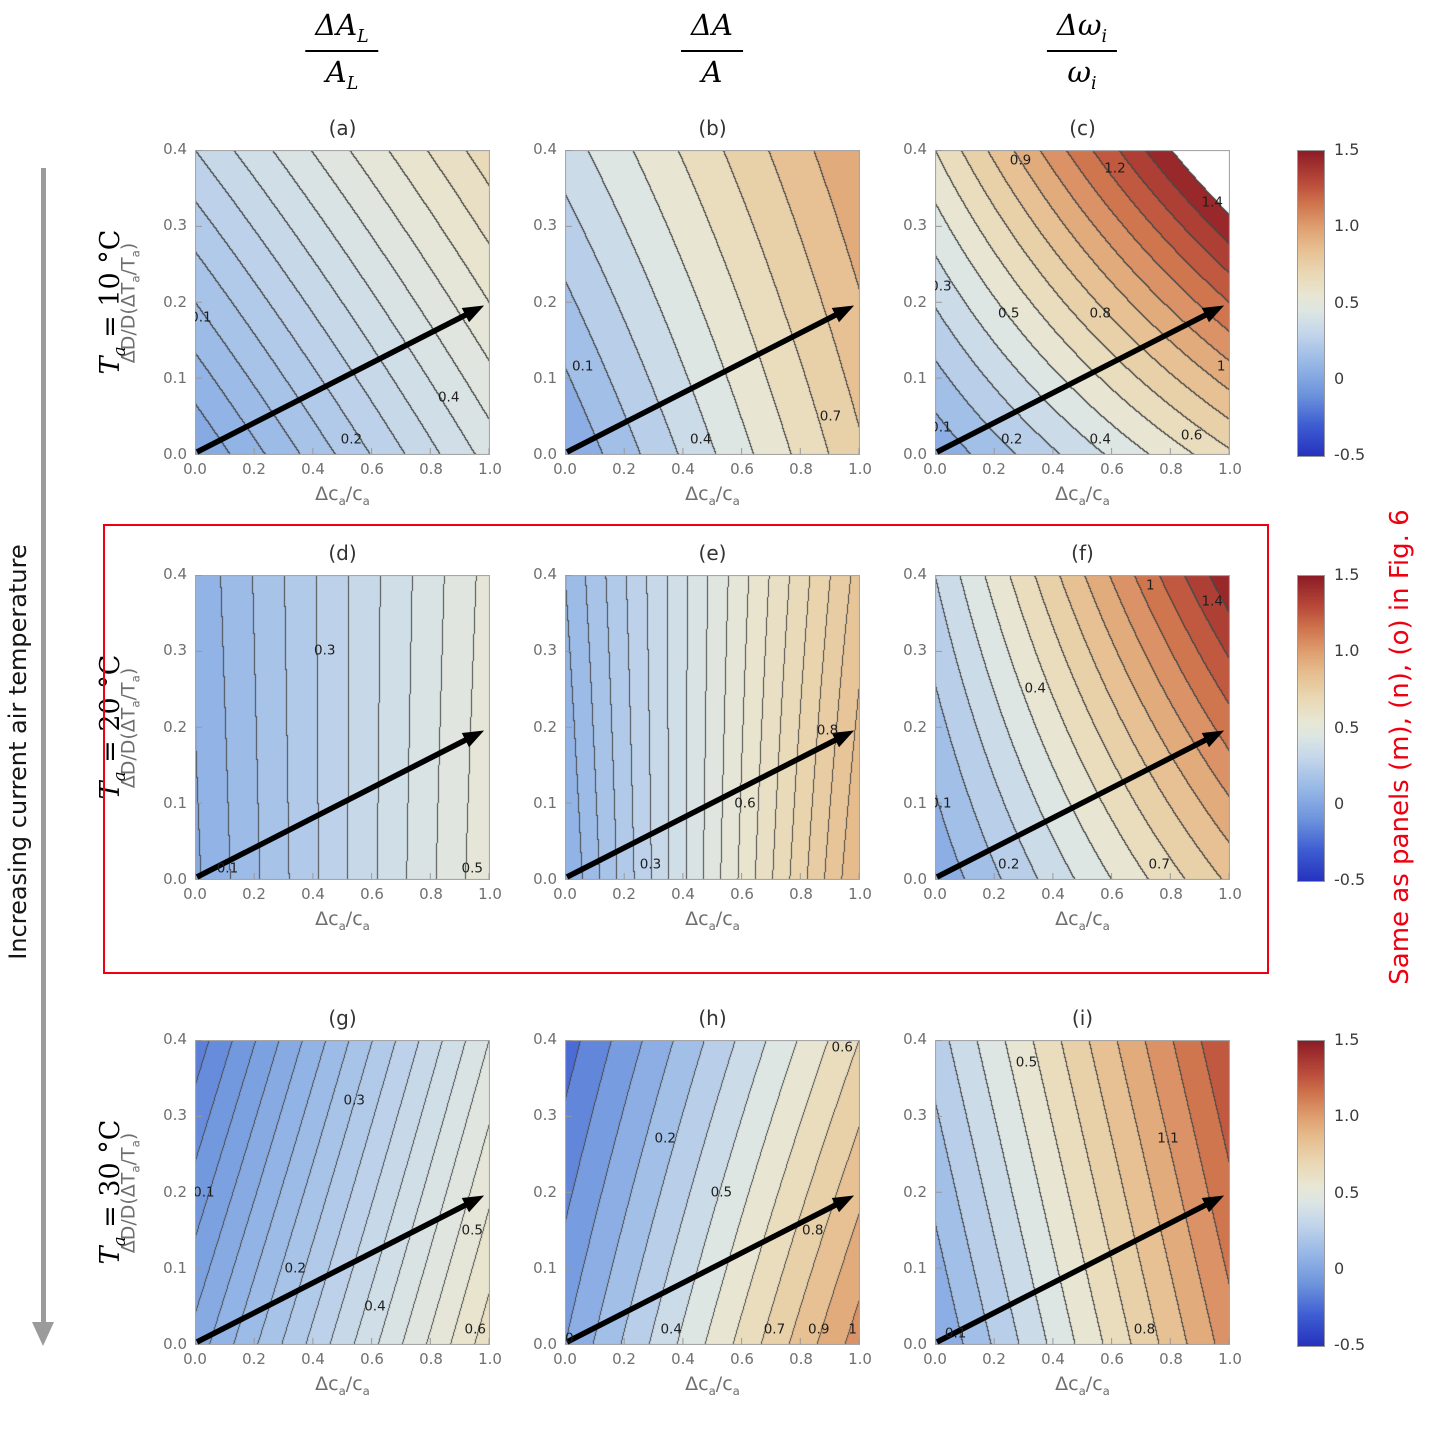 Image resolution: width=1429 pixels, height=1437 pixels. What do you see at coordinates (130, 727) in the screenshot?
I see `y-axis-label: ΔD/D(ΔTa/Ta)` at bounding box center [130, 727].